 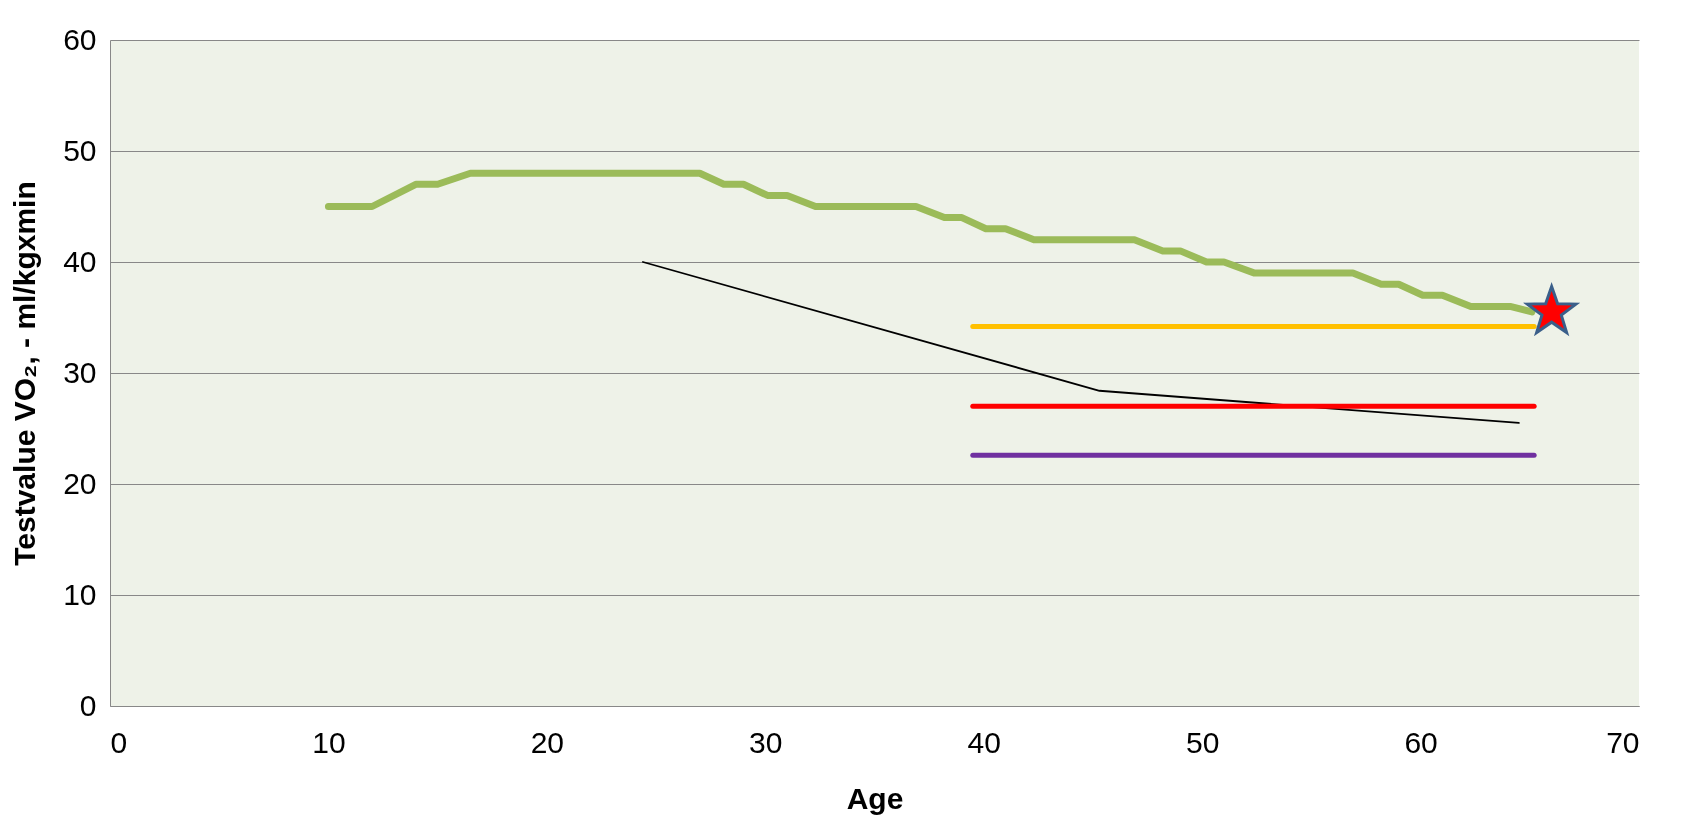 I want to click on y-tick-label: 0, so click(x=88, y=705).